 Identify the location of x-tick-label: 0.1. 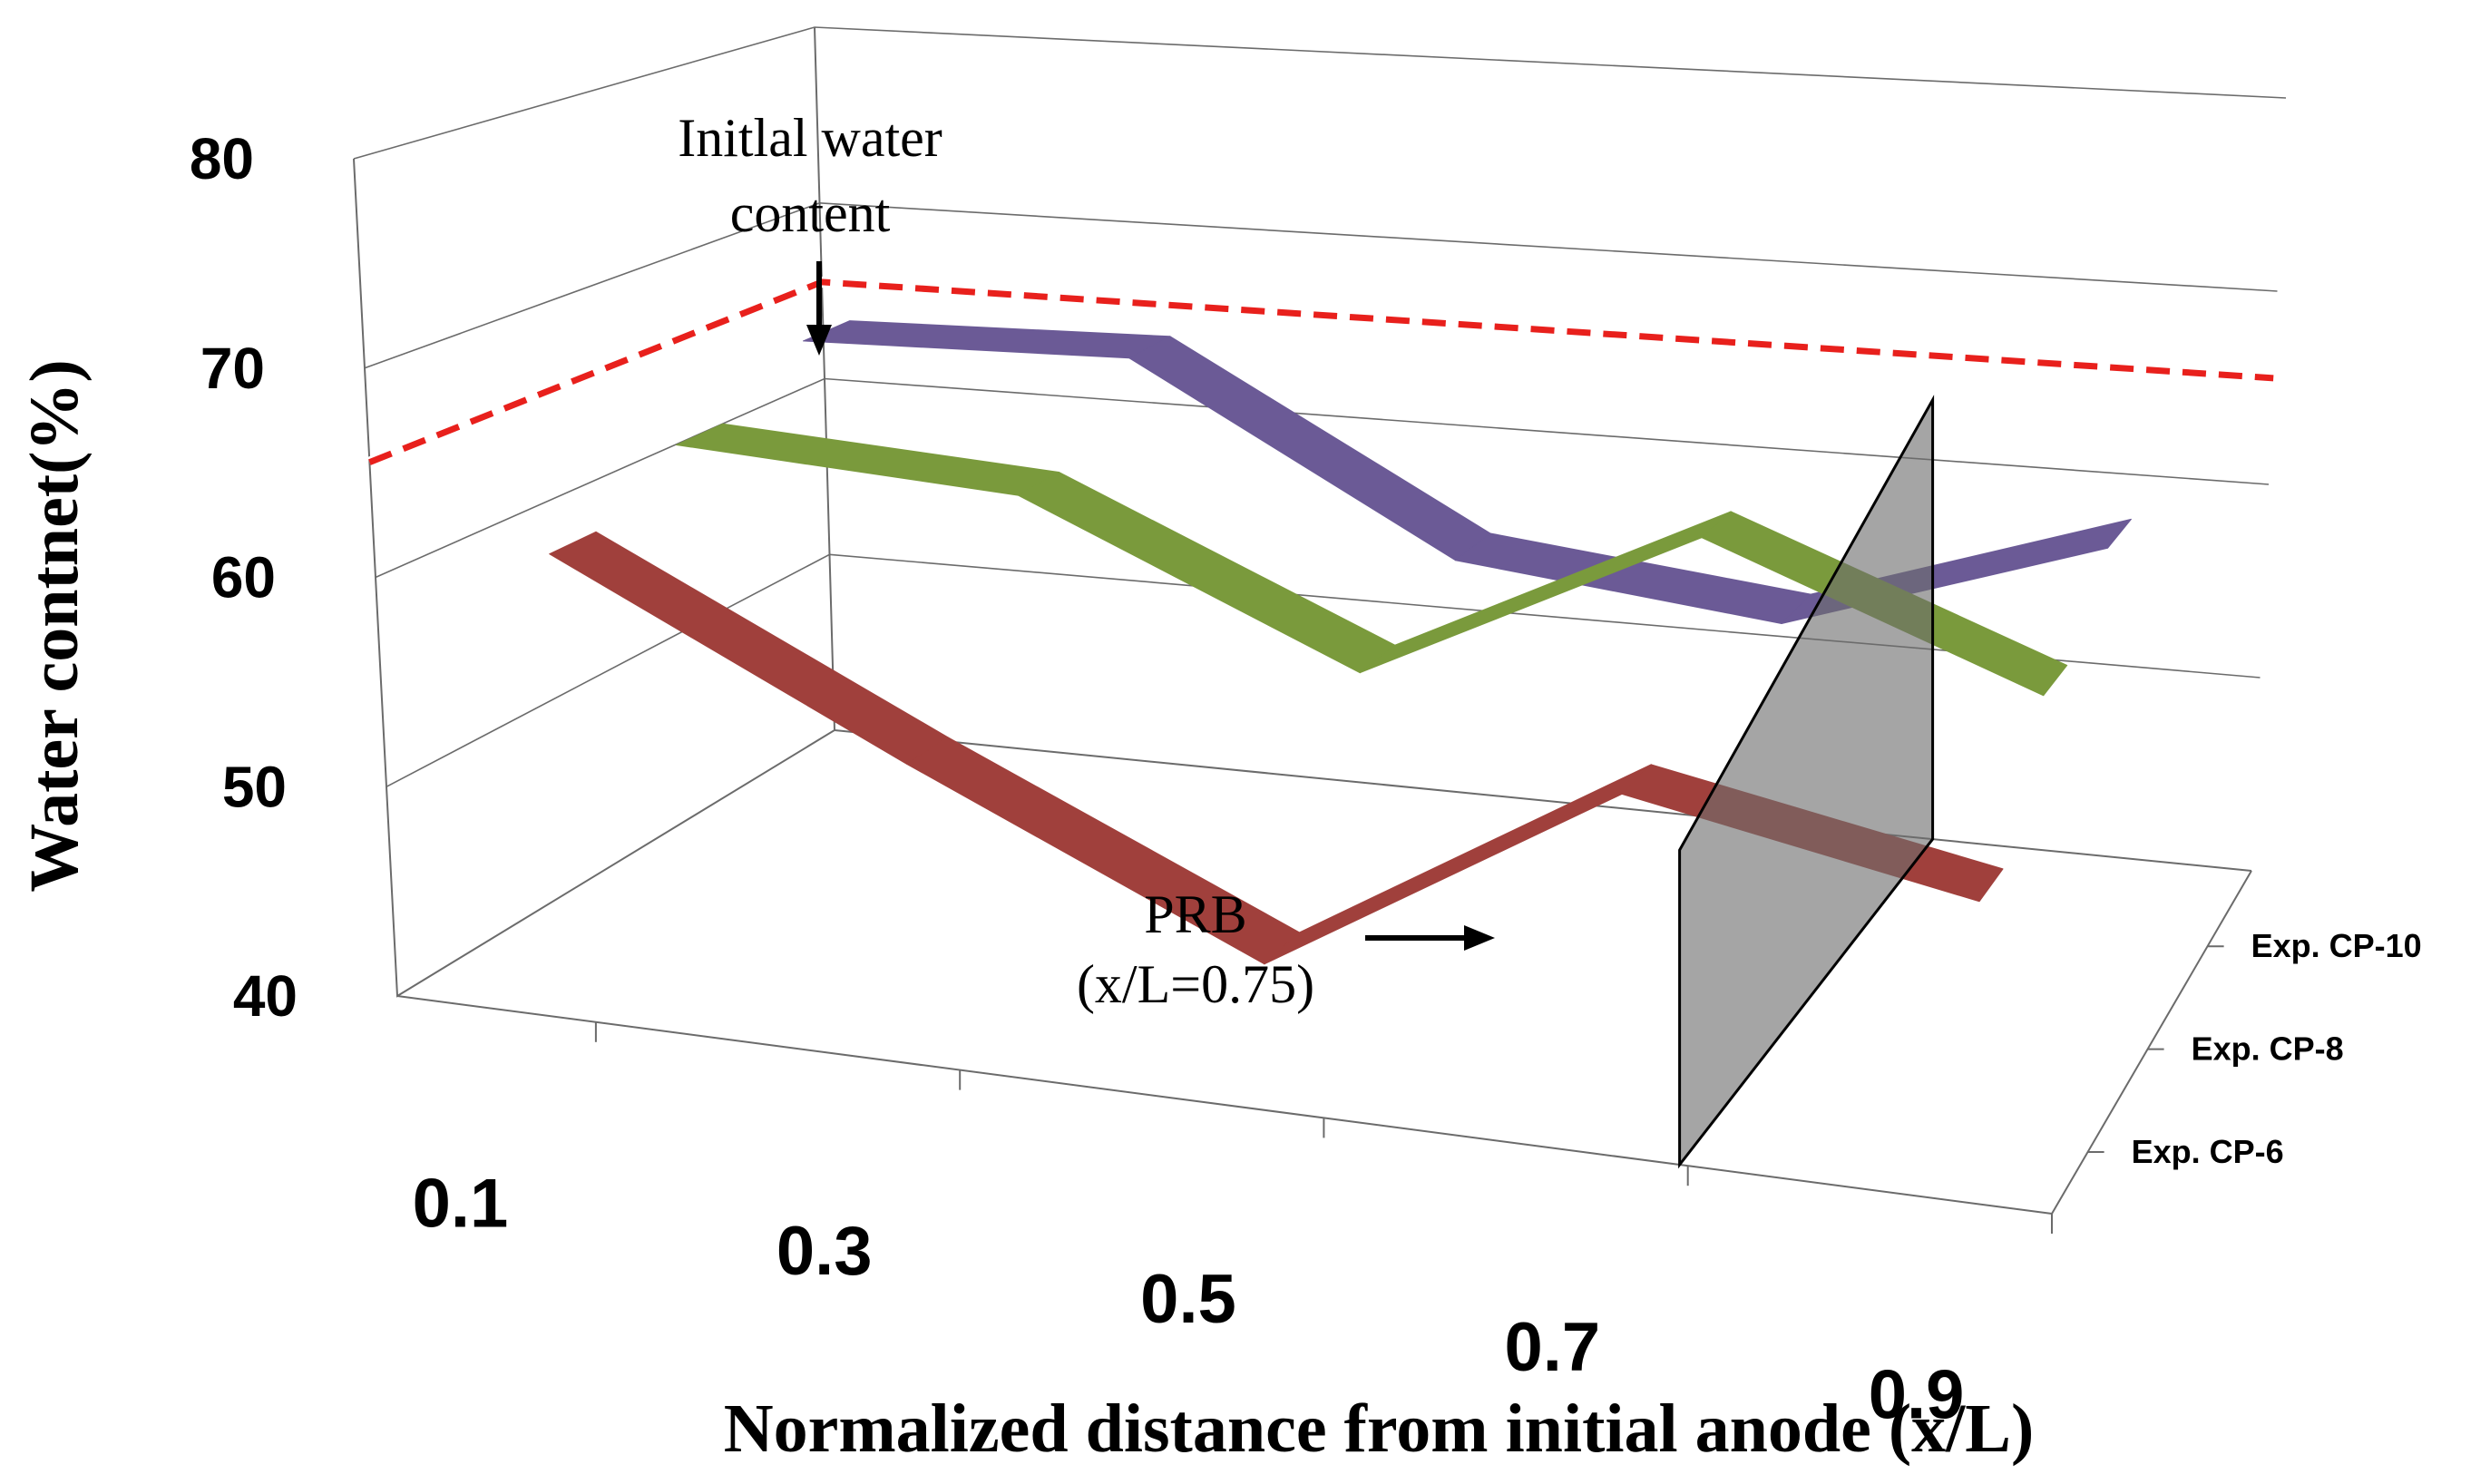
(461, 1203).